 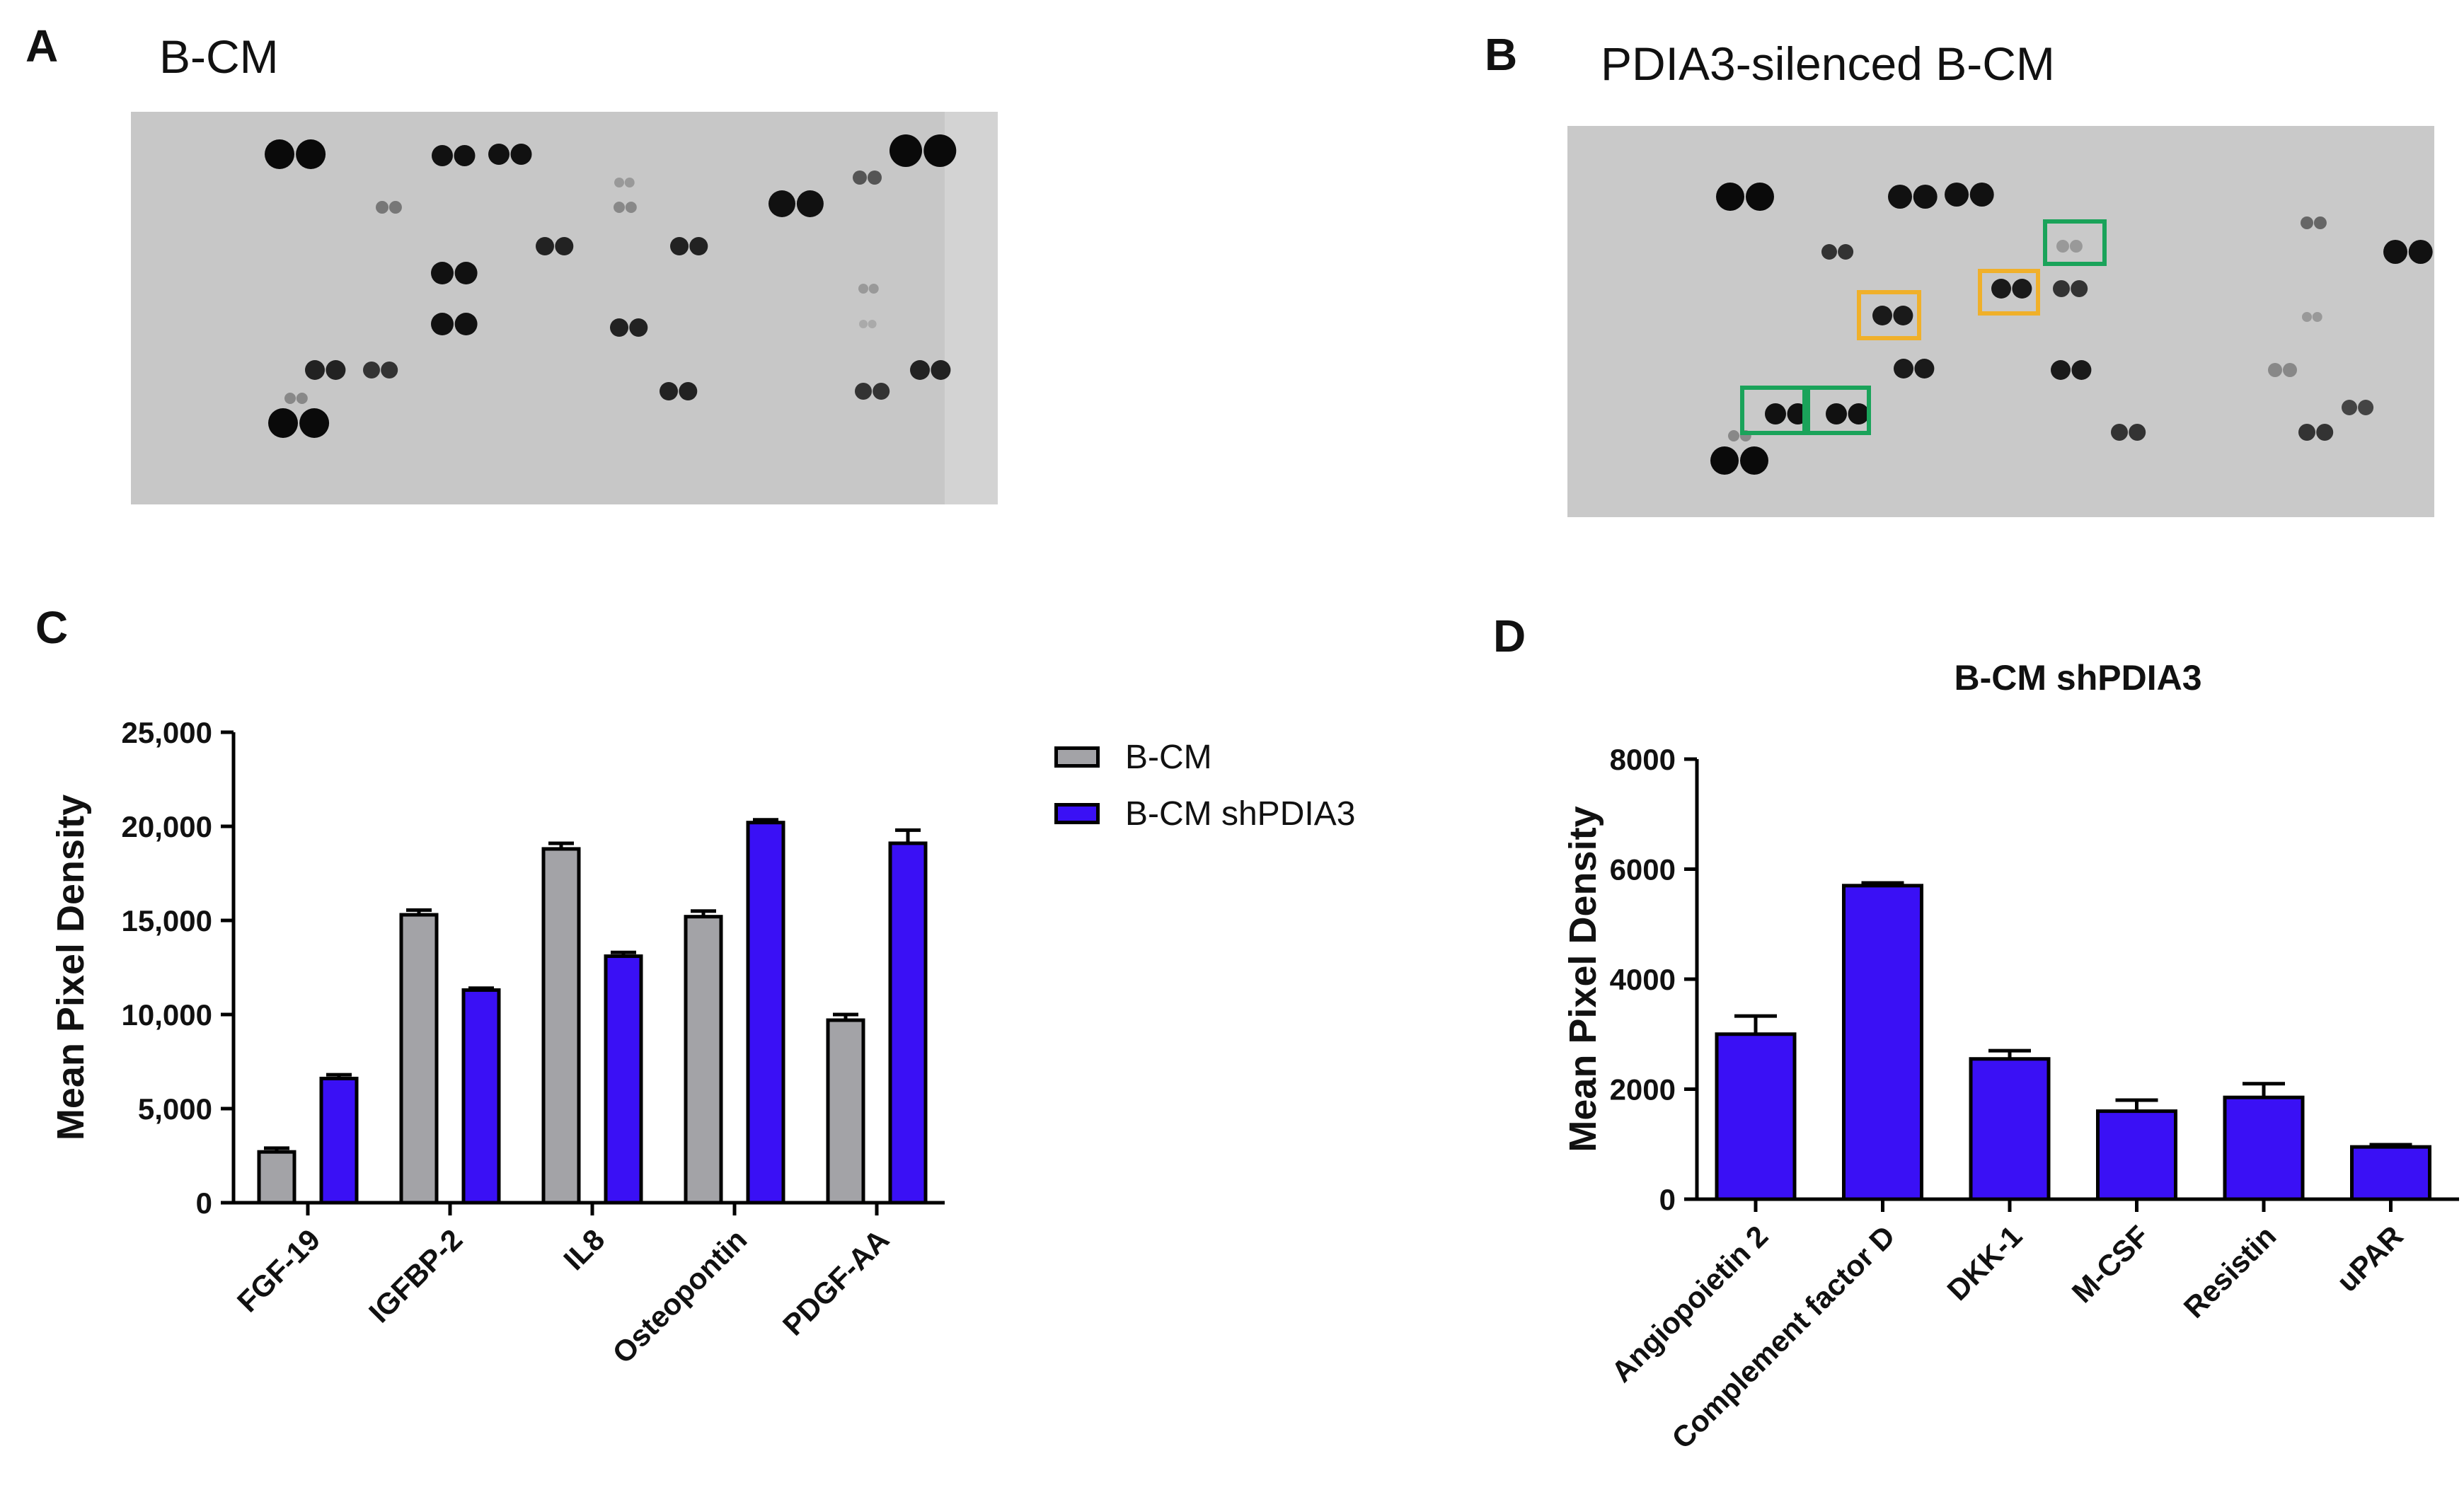 I want to click on y-tick-label: 0, so click(x=204, y=1203).